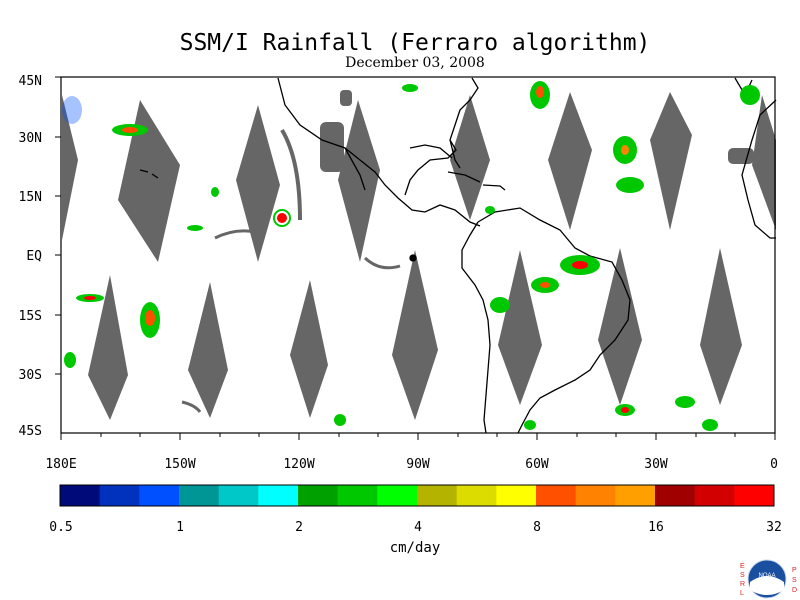  Describe the element at coordinates (61, 464) in the screenshot. I see `lon-label-180e: 180E` at that location.